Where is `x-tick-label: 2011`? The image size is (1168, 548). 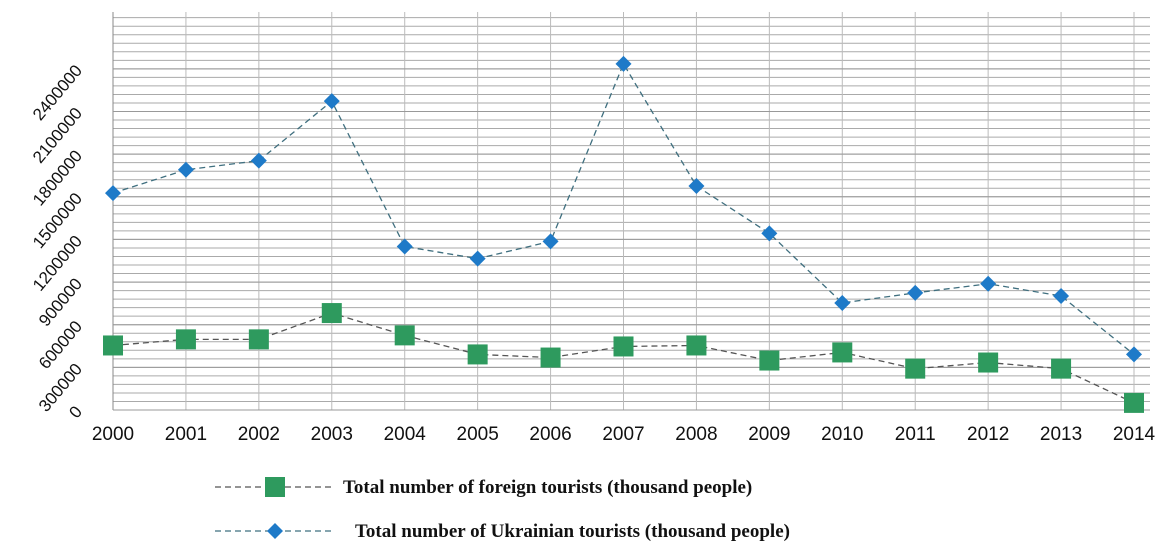
x-tick-label: 2011 is located at coordinates (915, 434).